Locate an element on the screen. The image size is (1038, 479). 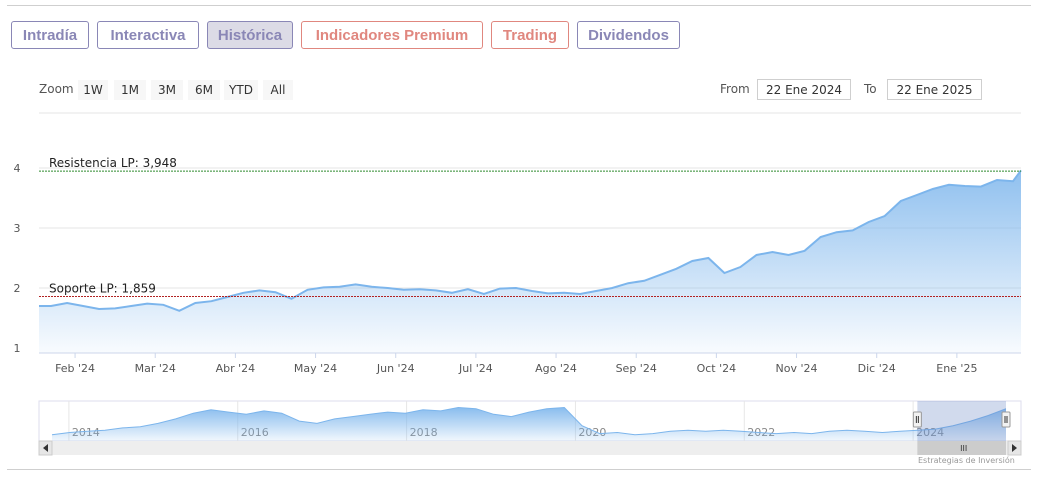
tab-interactiva: Interactiva is located at coordinates (148, 35).